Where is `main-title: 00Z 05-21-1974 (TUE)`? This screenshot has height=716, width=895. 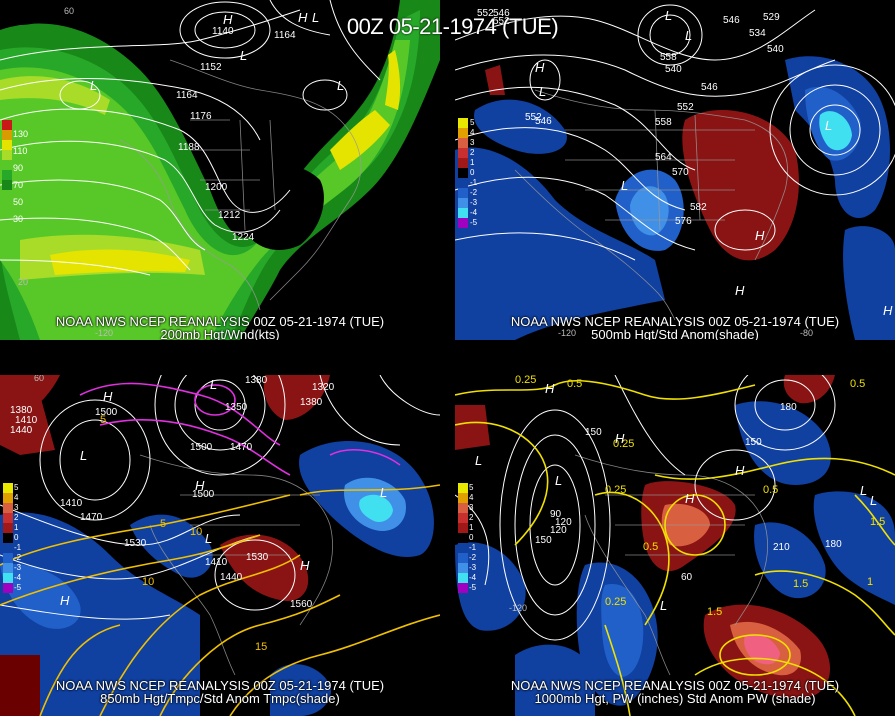 main-title: 00Z 05-21-1974 (TUE) is located at coordinates (452, 26).